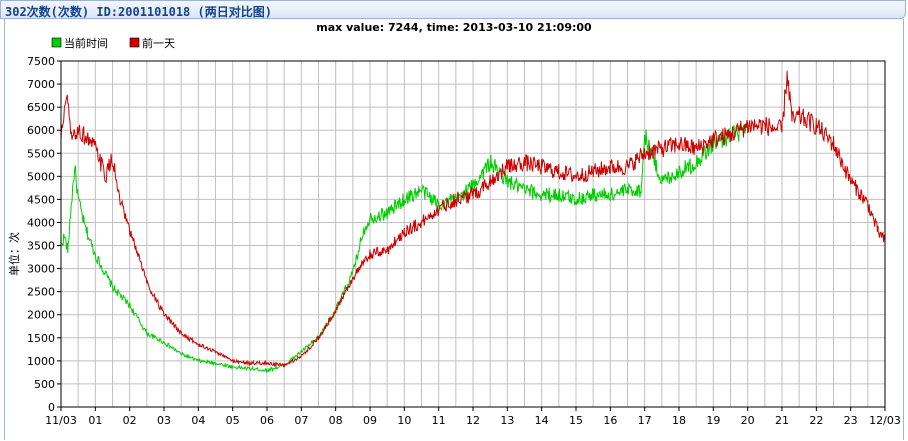 Image resolution: width=908 pixels, height=441 pixels. I want to click on x-tick-label: 12/03, so click(885, 420).